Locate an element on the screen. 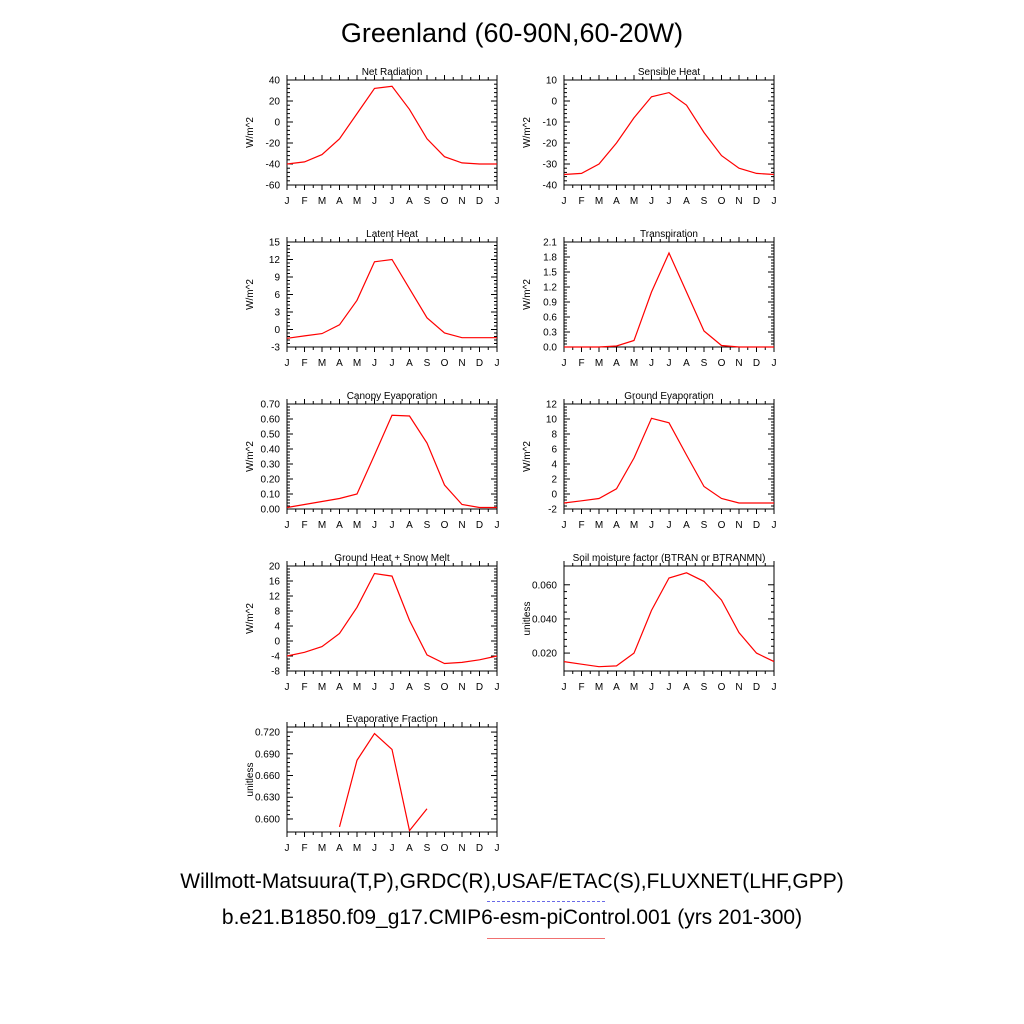 The height and width of the screenshot is (1024, 1024). y-tick-label: 0.660 is located at coordinates (267, 776).